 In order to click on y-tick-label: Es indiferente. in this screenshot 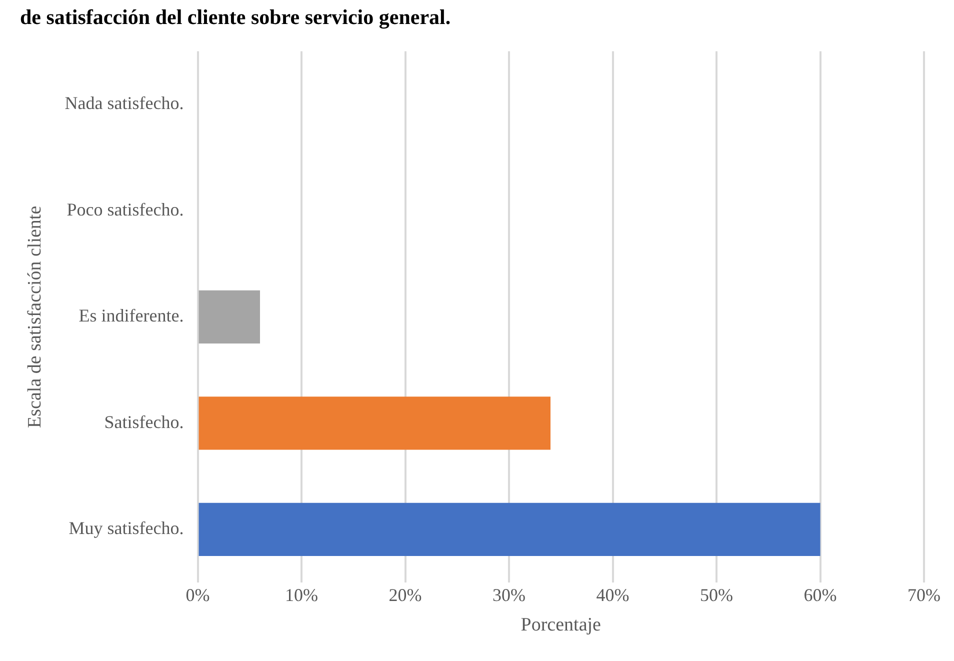, I will do `click(131, 316)`.